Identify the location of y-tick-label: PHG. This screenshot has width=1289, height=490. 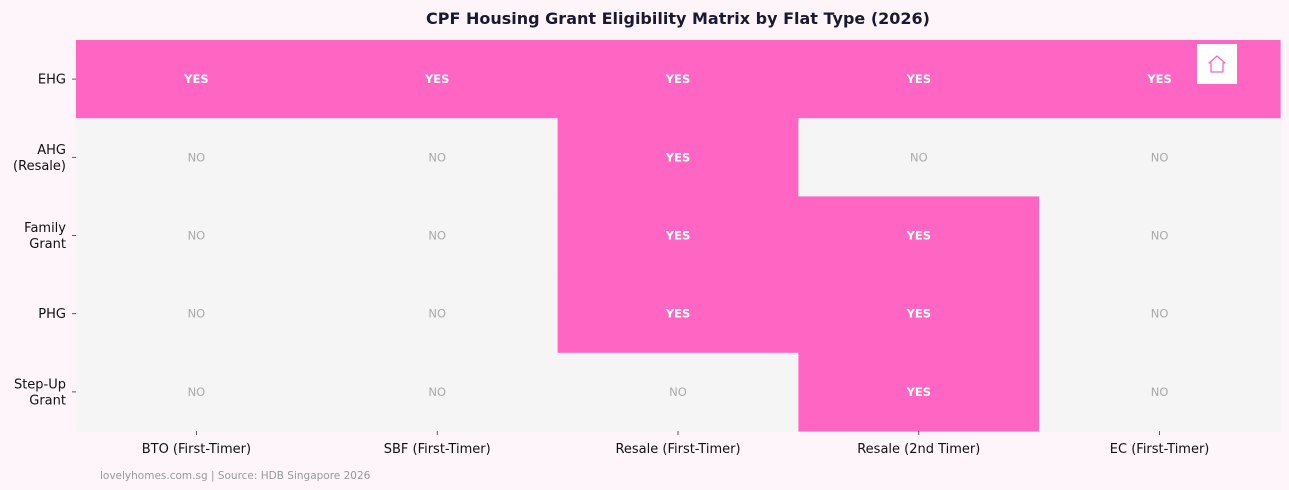
(52, 314).